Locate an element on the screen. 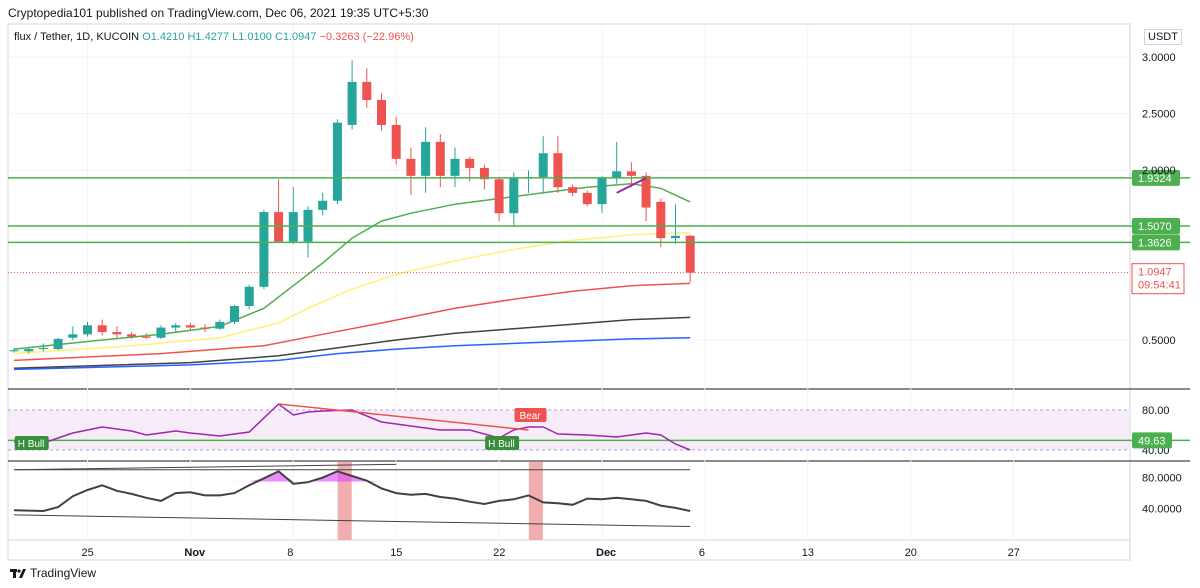 Image resolution: width=1200 pixels, height=588 pixels. ma-line-ema150 is located at coordinates (352, 343).